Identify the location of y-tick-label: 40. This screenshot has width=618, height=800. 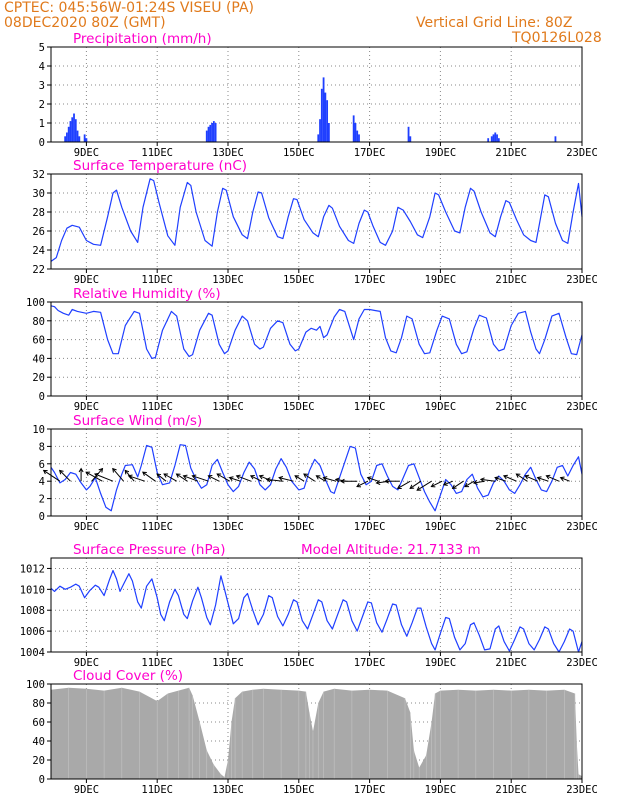
(38, 742).